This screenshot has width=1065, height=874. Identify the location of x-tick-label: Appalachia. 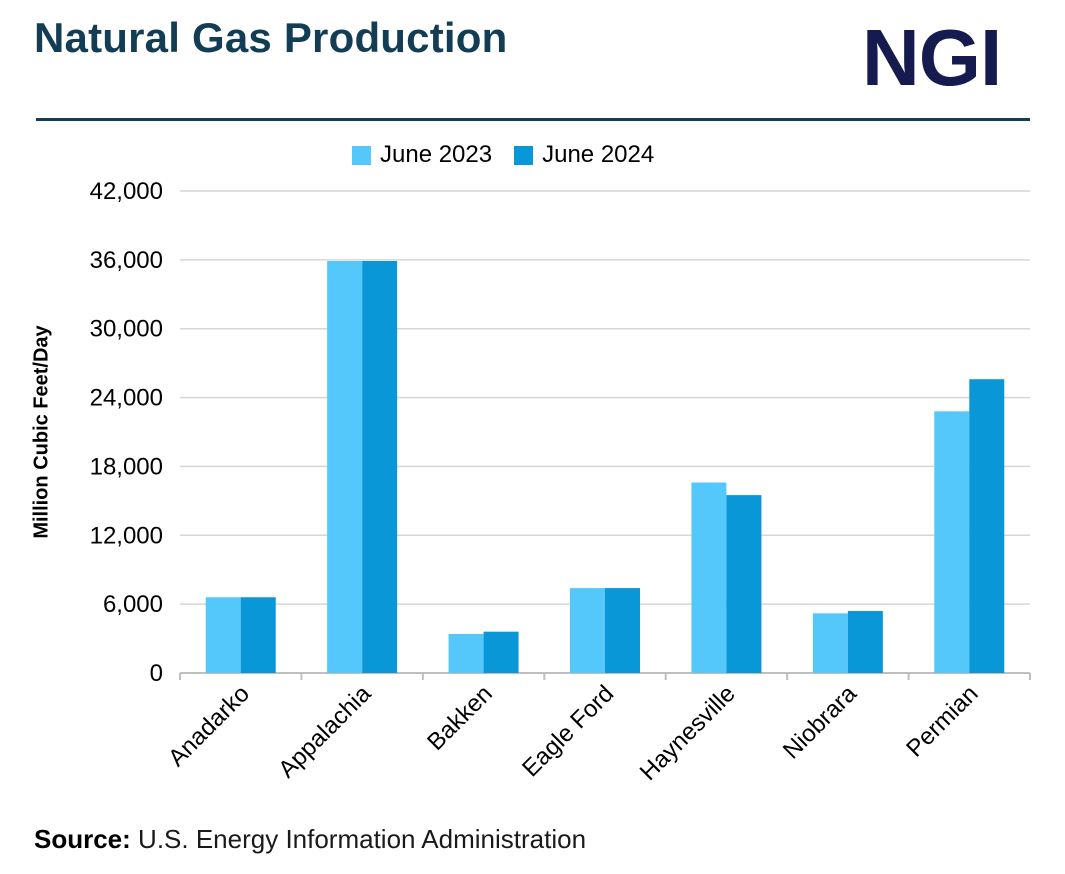
(325, 732).